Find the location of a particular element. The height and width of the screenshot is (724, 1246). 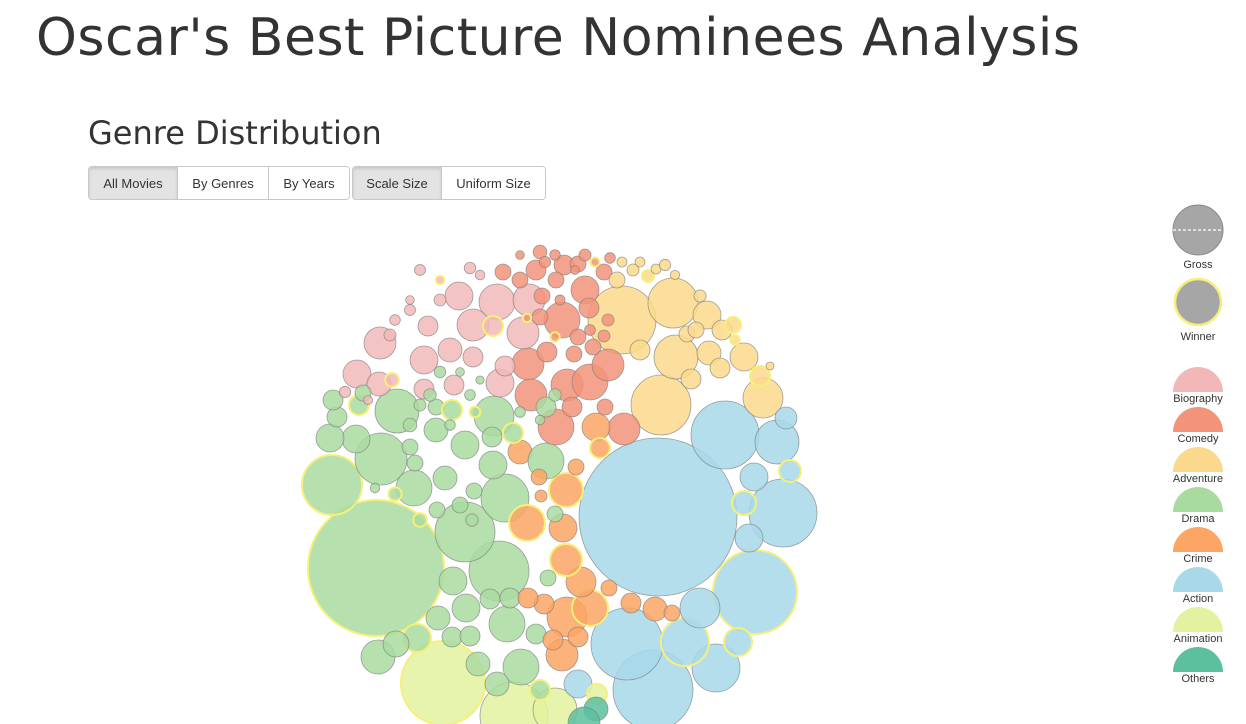

all-movies-button: All Movies is located at coordinates (133, 183).